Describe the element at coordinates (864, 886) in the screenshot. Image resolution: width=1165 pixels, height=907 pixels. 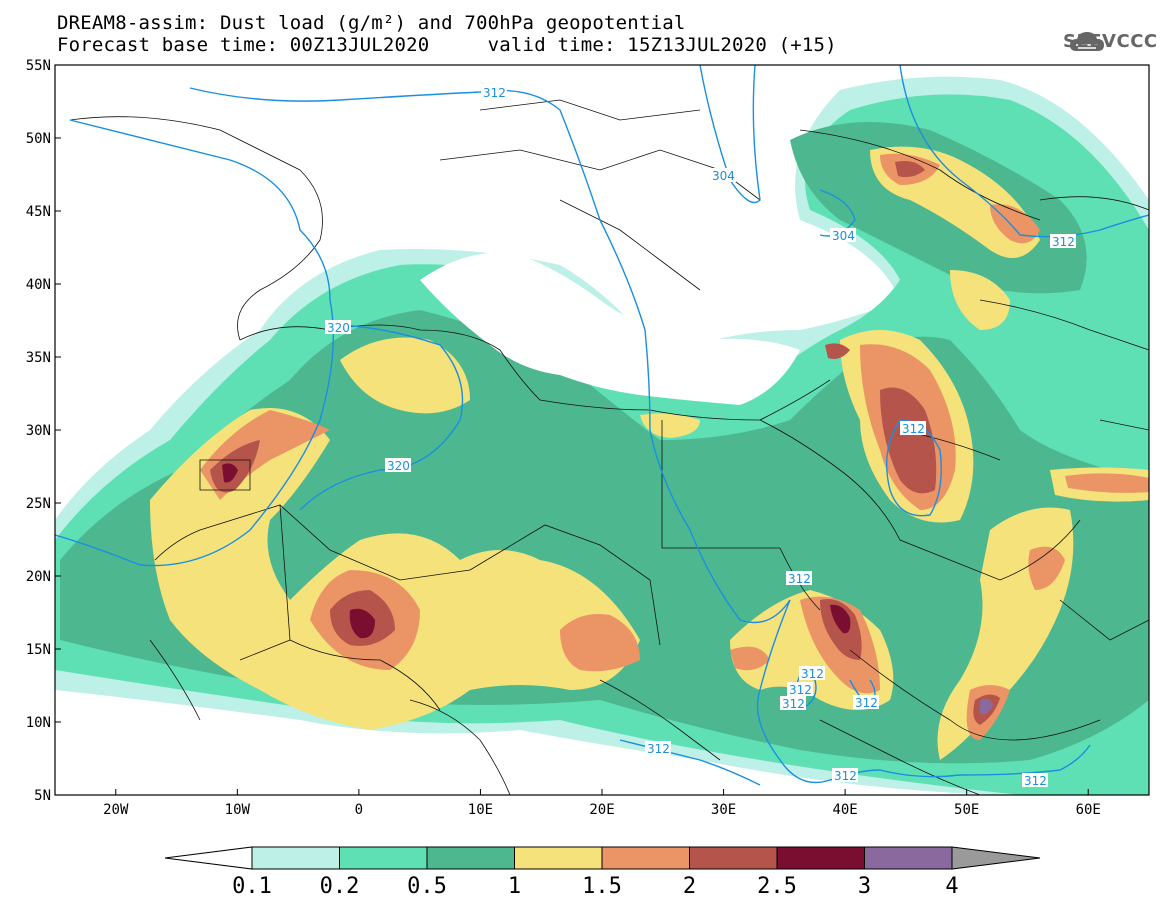
I see `colorbar-label: 3` at that location.